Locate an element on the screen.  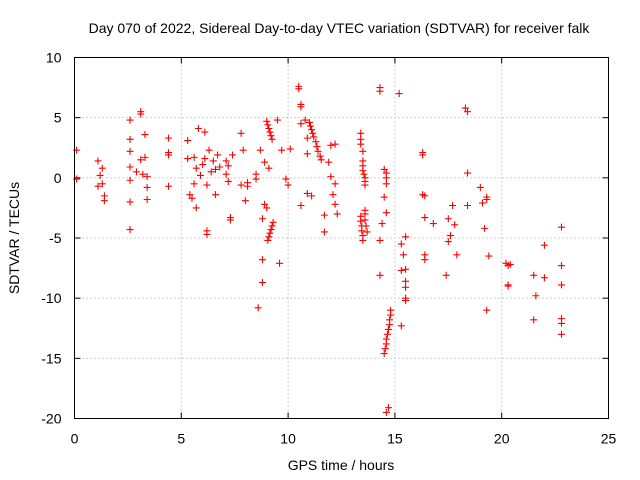
y-tick-label: -5 is located at coordinates (55, 238).